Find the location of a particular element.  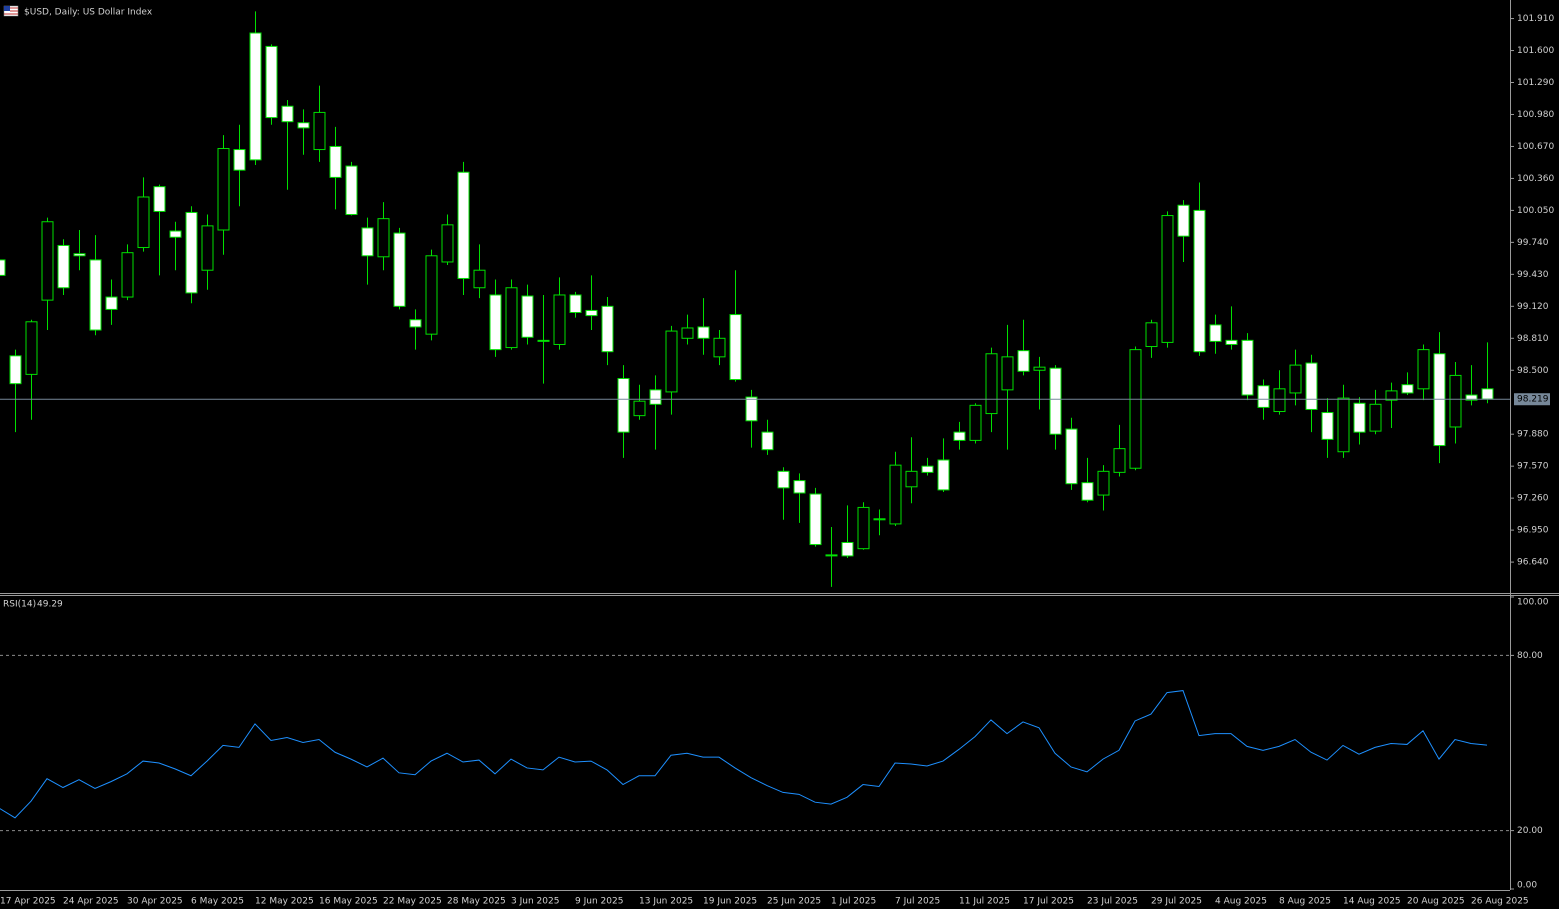

x-tick-label: 17 Jul 2025 is located at coordinates (1048, 902).